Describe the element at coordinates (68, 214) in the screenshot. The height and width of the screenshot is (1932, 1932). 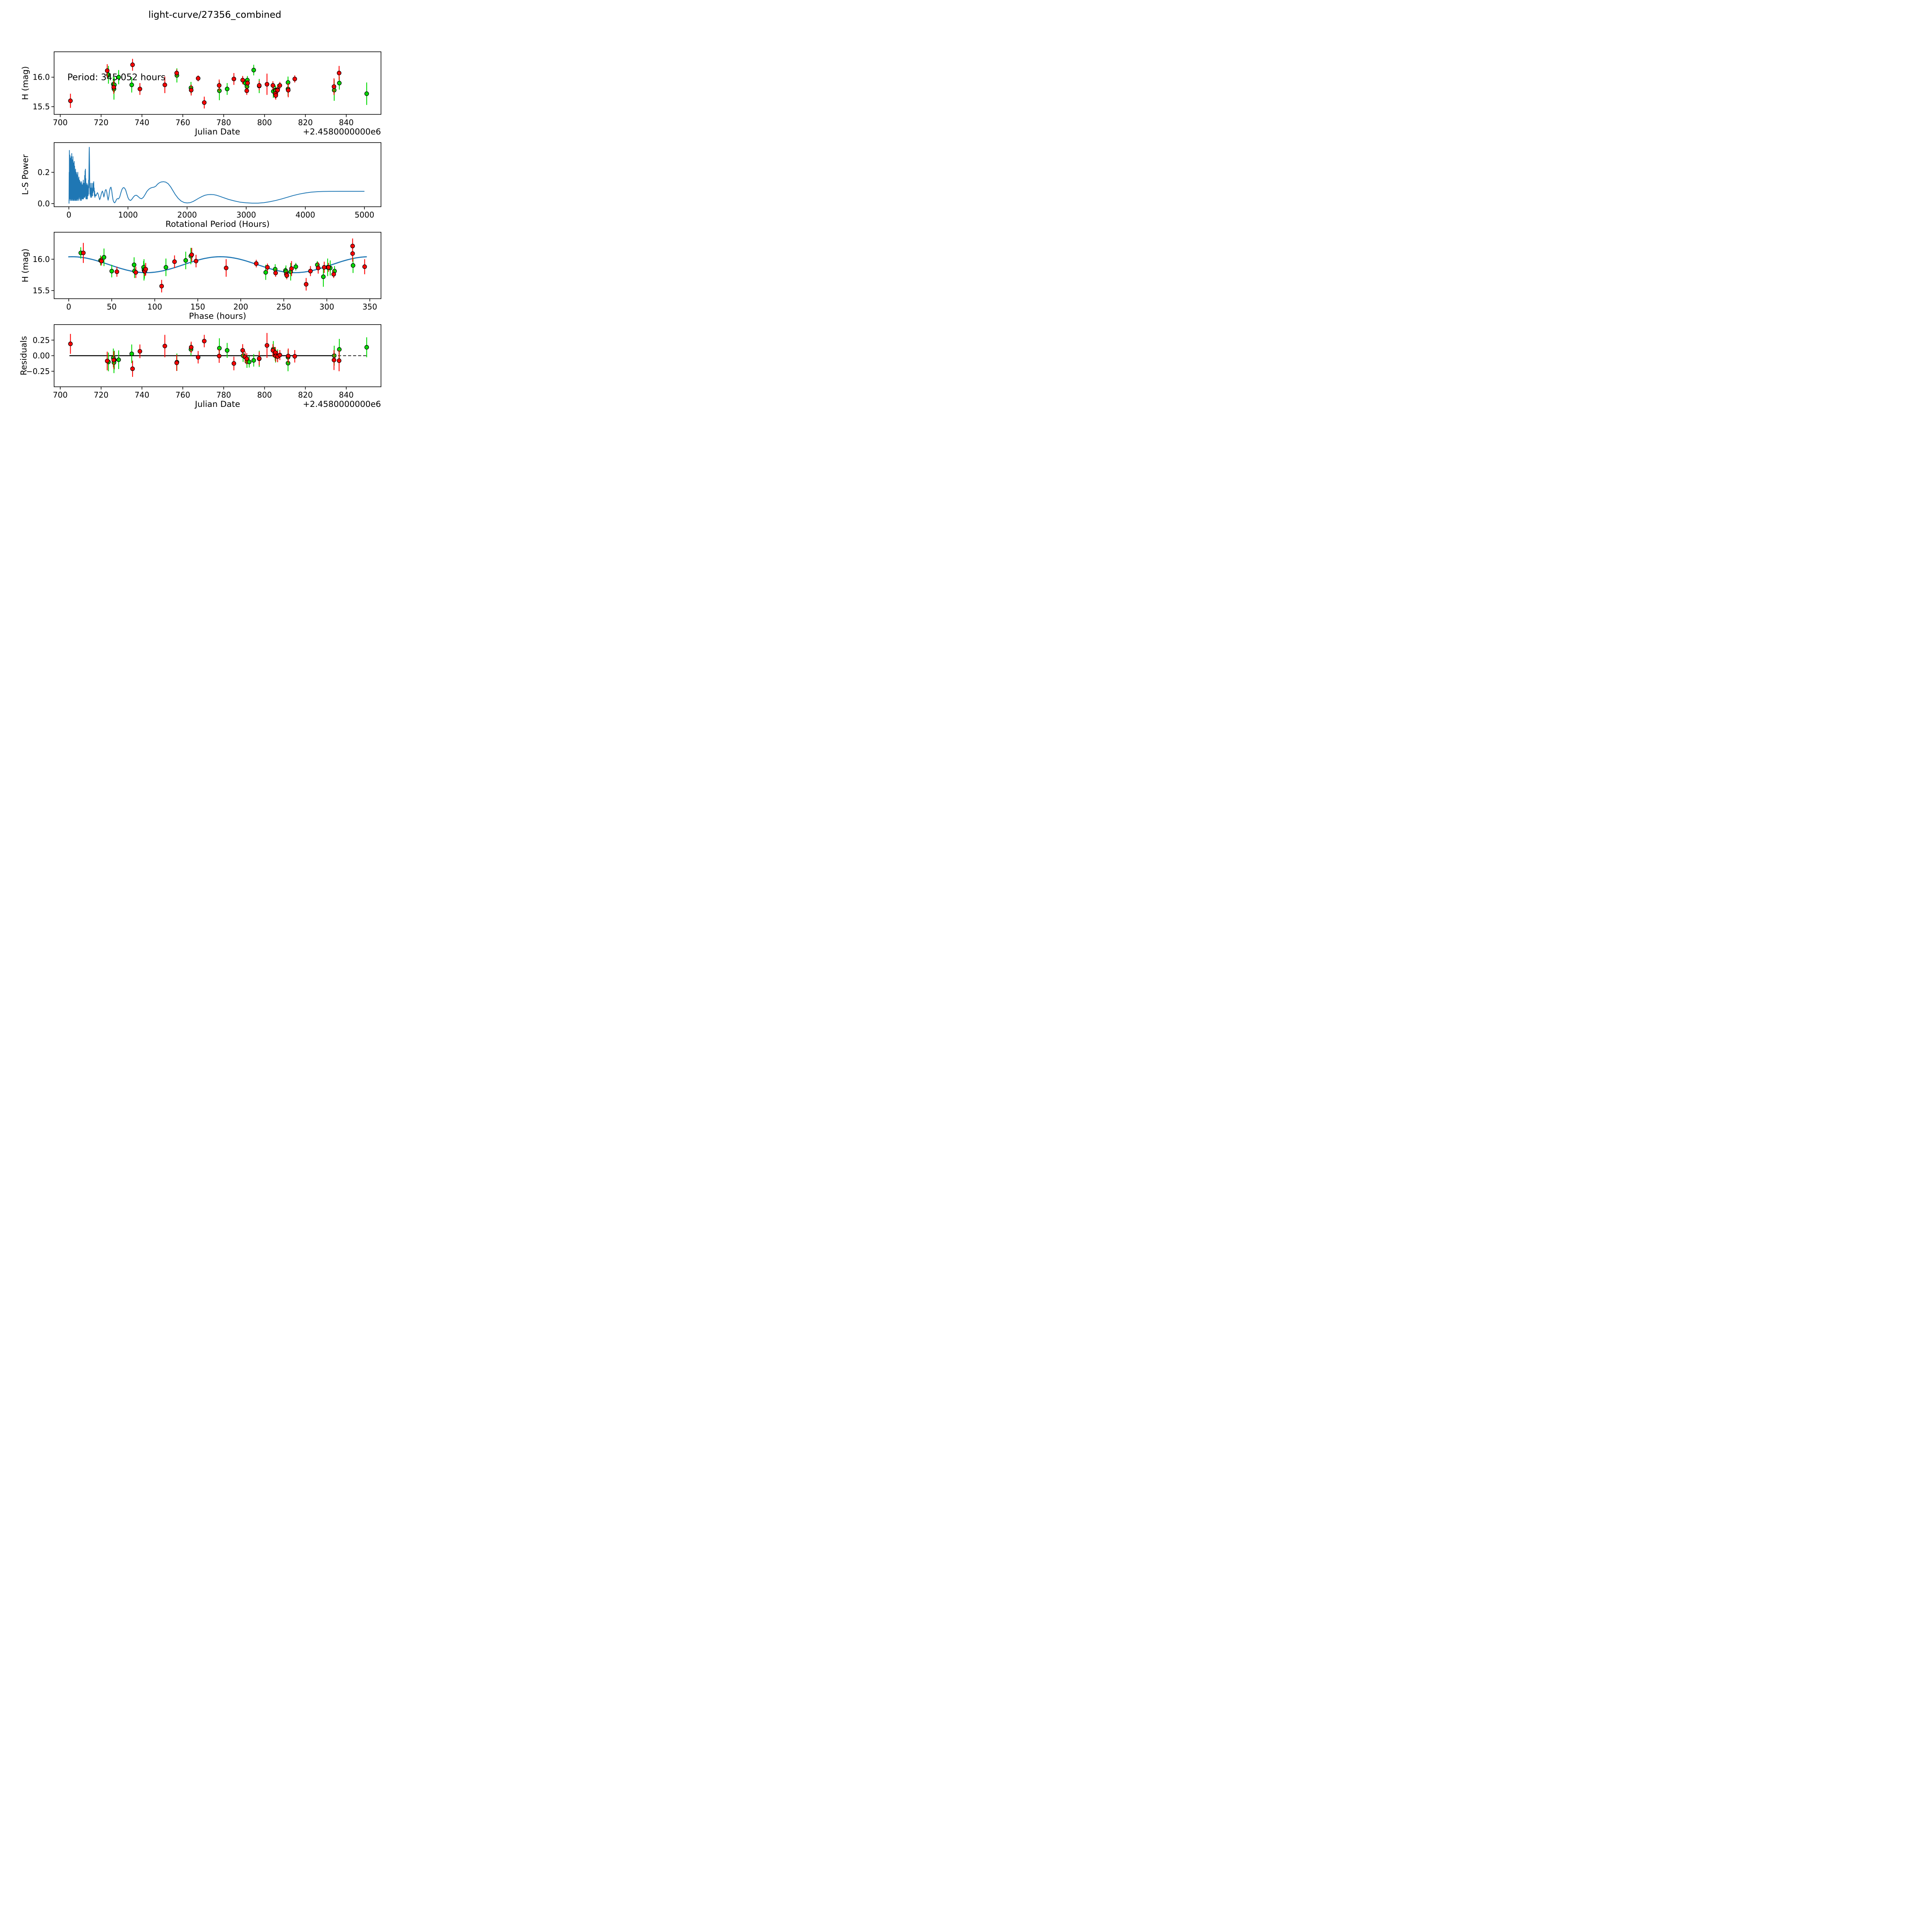
I see `x-tick-label: 0` at that location.